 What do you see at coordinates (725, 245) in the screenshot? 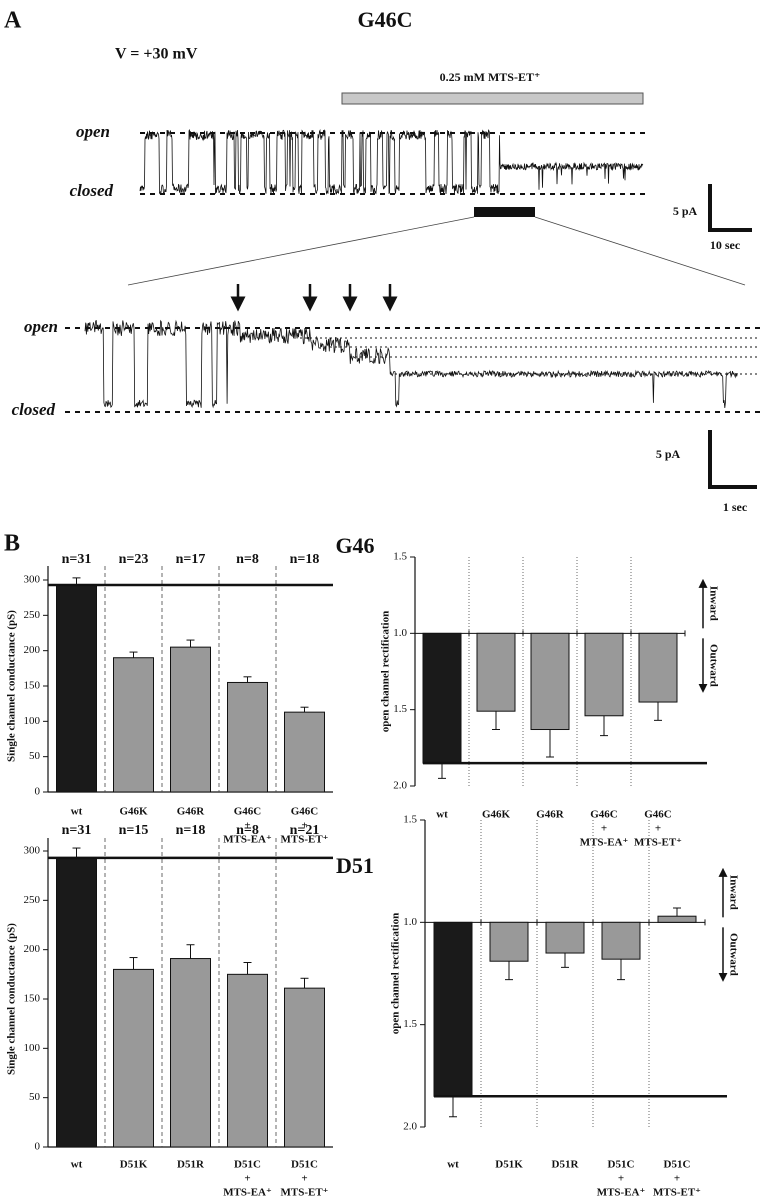
I see `scale-time: 10 sec` at bounding box center [725, 245].